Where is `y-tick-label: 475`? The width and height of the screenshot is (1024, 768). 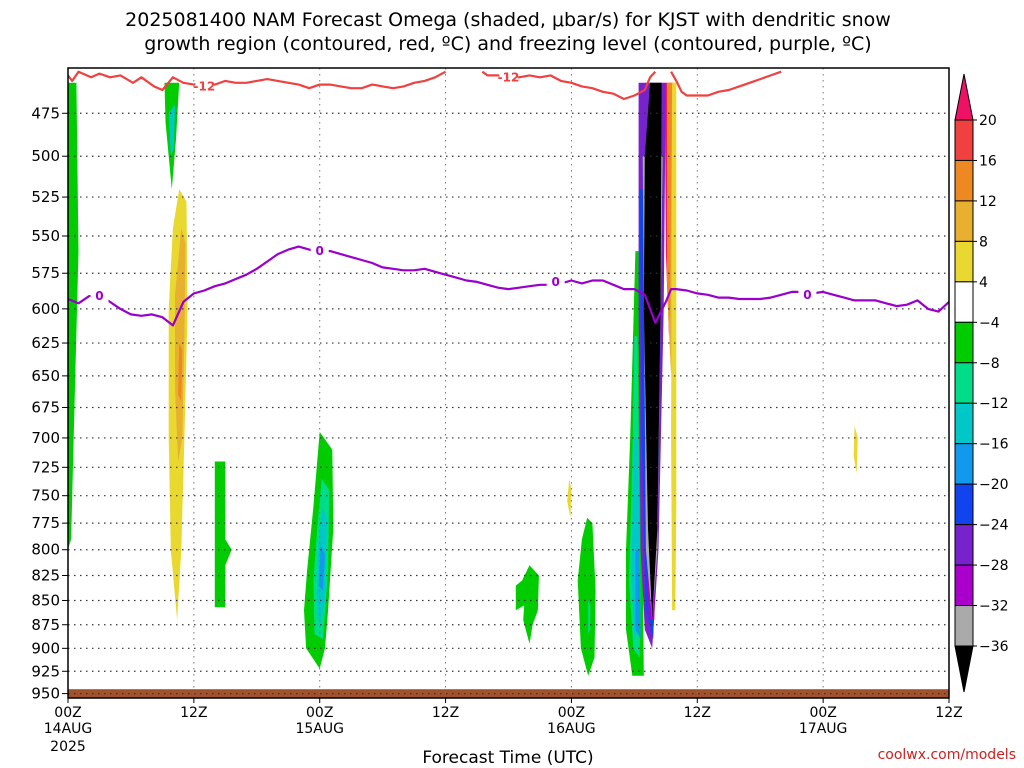 y-tick-label: 475 is located at coordinates (45, 113).